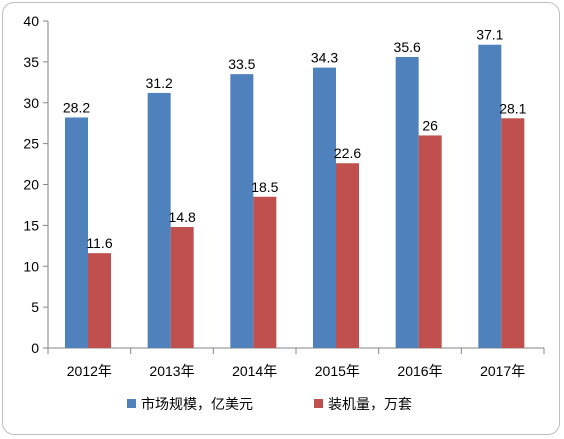 The image size is (564, 439). What do you see at coordinates (502, 371) in the screenshot?
I see `x-tick-label: 2017年` at bounding box center [502, 371].